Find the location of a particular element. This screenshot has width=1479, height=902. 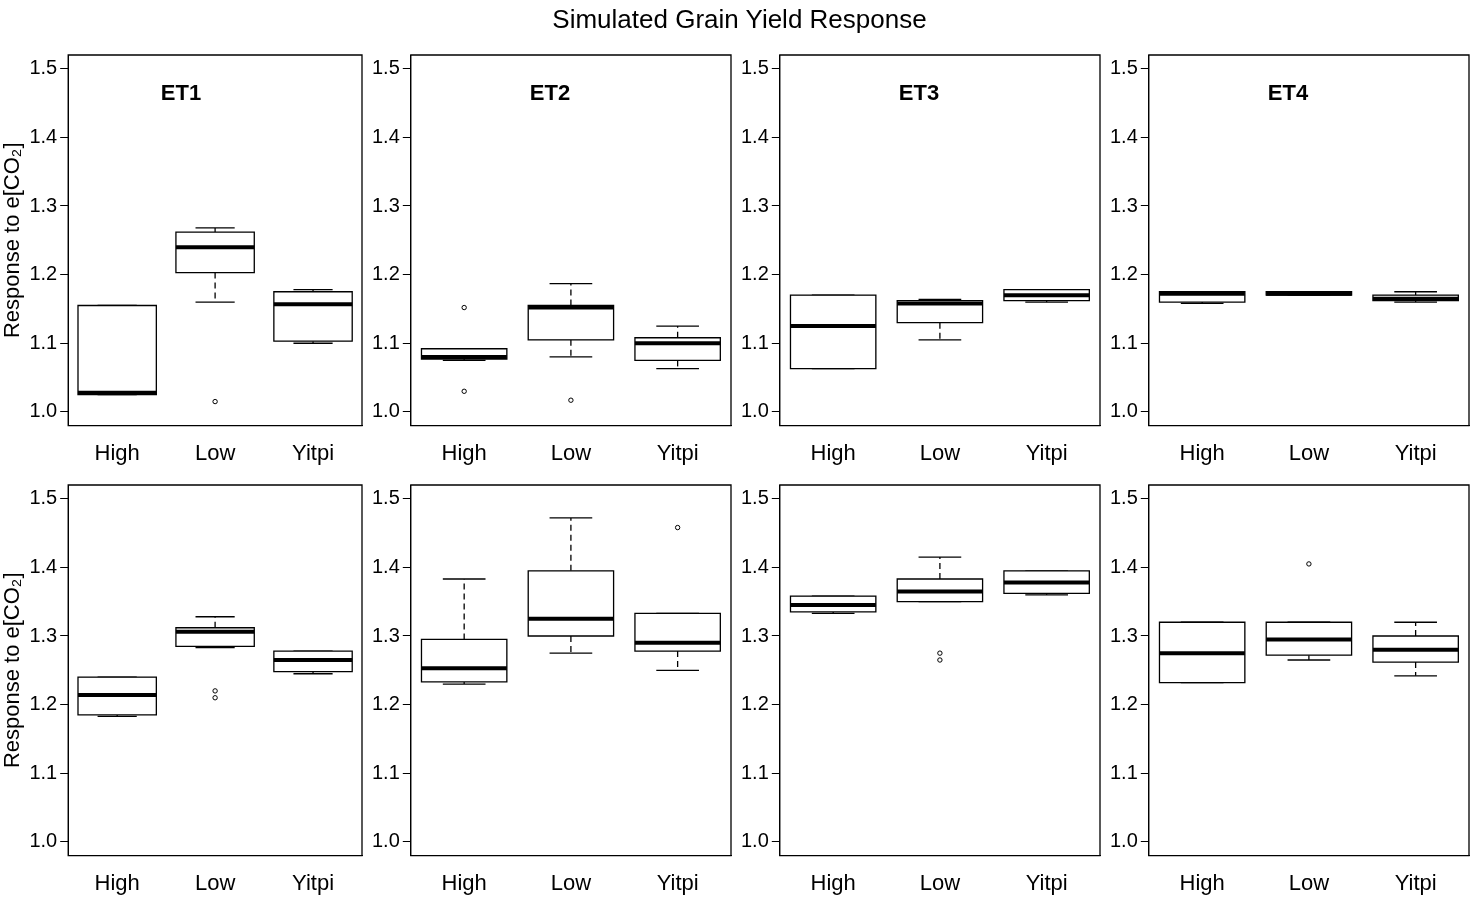

text: ET2 is located at coordinates (550, 92).